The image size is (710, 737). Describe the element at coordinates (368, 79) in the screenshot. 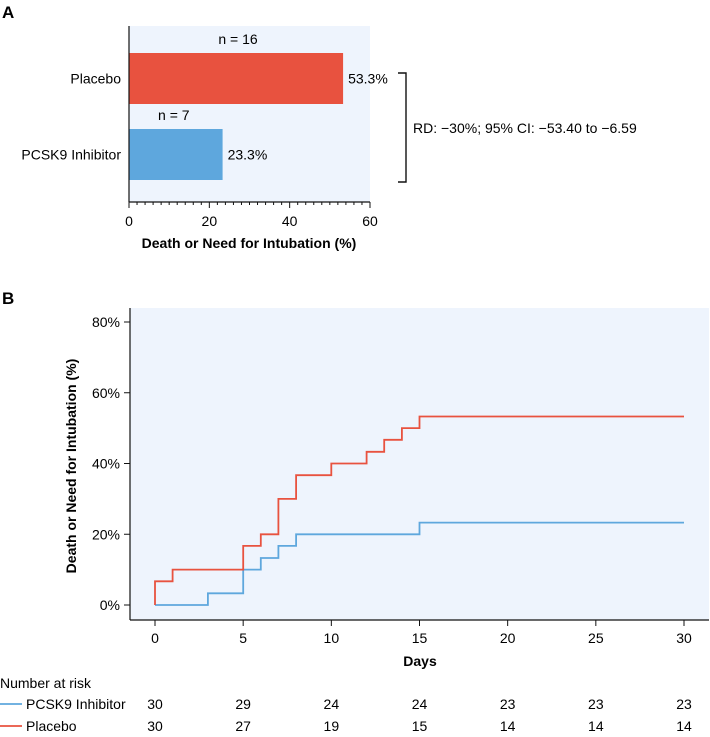

I see `bar-value-label: 53.3%` at that location.